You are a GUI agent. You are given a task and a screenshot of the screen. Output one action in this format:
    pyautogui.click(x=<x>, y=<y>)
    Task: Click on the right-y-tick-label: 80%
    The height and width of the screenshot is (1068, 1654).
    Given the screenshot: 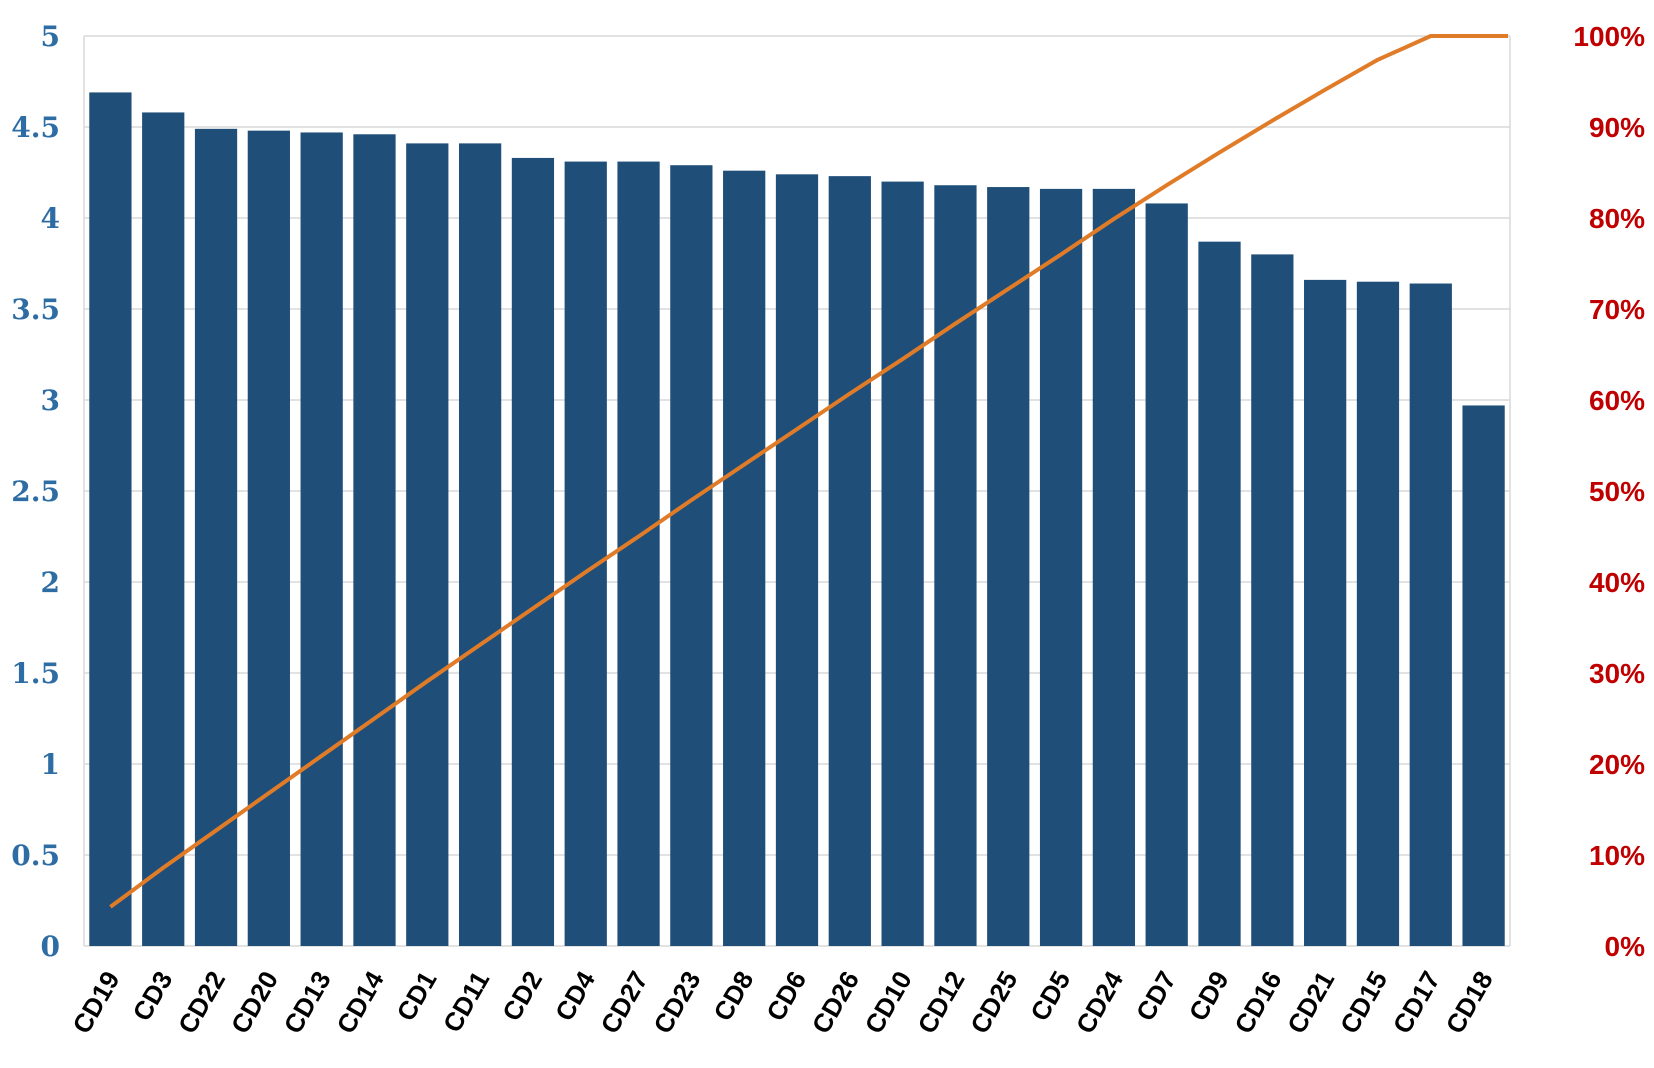 What is the action you would take?
    pyautogui.click(x=1617, y=218)
    